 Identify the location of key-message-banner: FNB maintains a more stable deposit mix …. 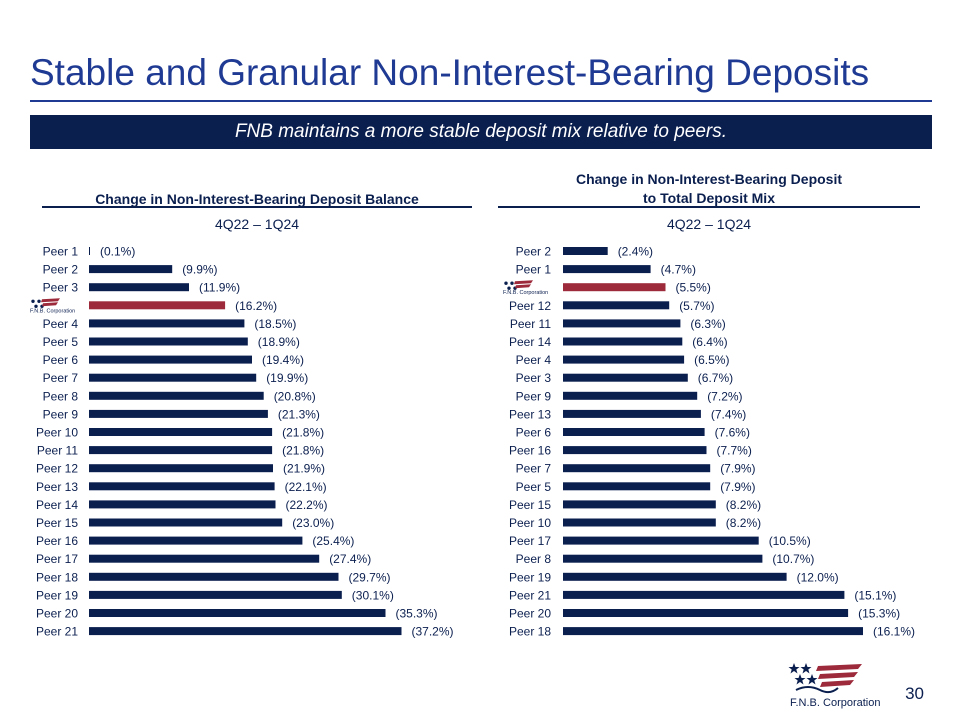
(481, 132).